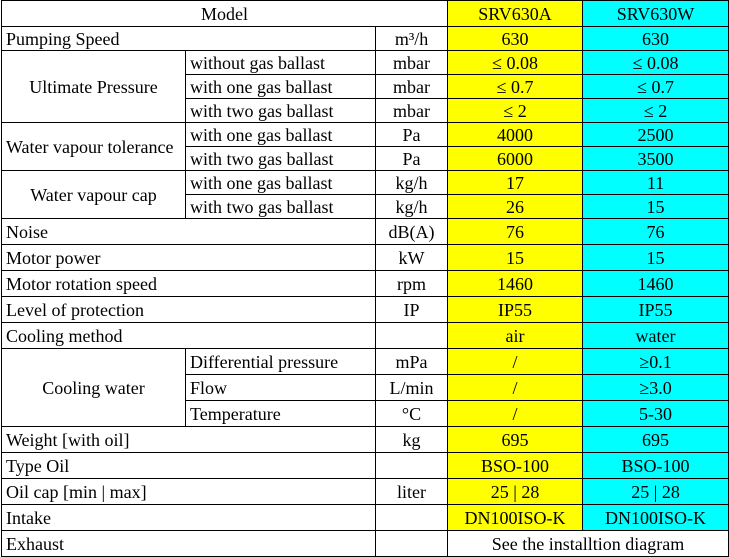 The width and height of the screenshot is (729, 557). What do you see at coordinates (280, 413) in the screenshot?
I see `table-cell: Temperature` at bounding box center [280, 413].